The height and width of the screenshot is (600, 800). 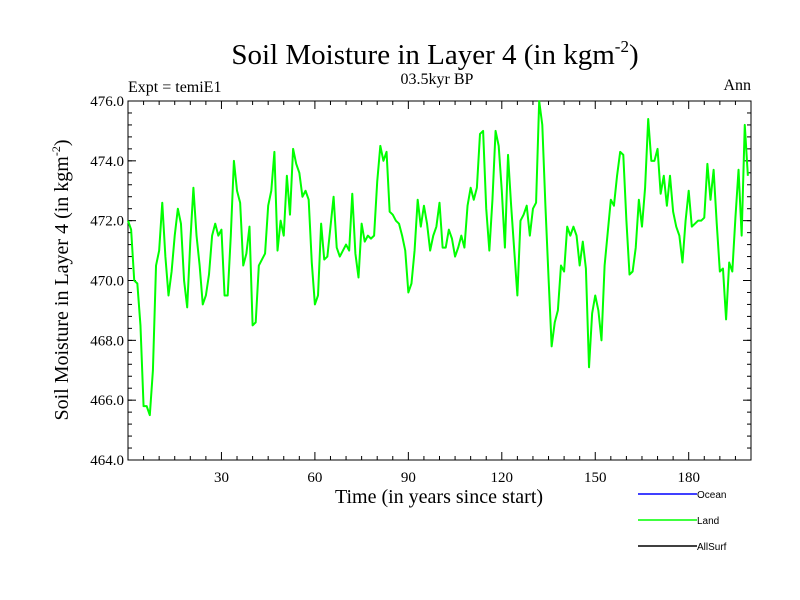 What do you see at coordinates (737, 85) in the screenshot?
I see `season-label: Ann` at bounding box center [737, 85].